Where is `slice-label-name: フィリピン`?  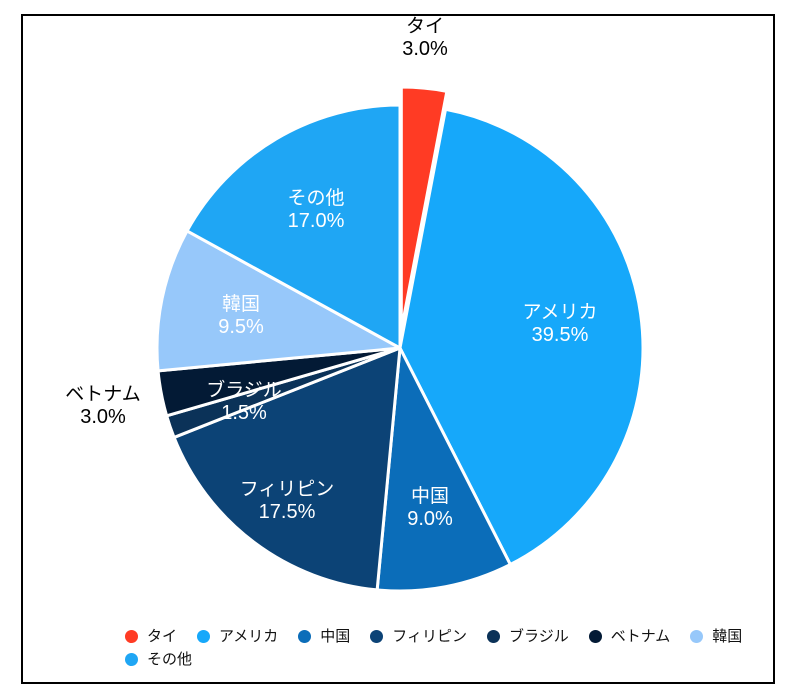
slice-label-name: フィリピン is located at coordinates (287, 489).